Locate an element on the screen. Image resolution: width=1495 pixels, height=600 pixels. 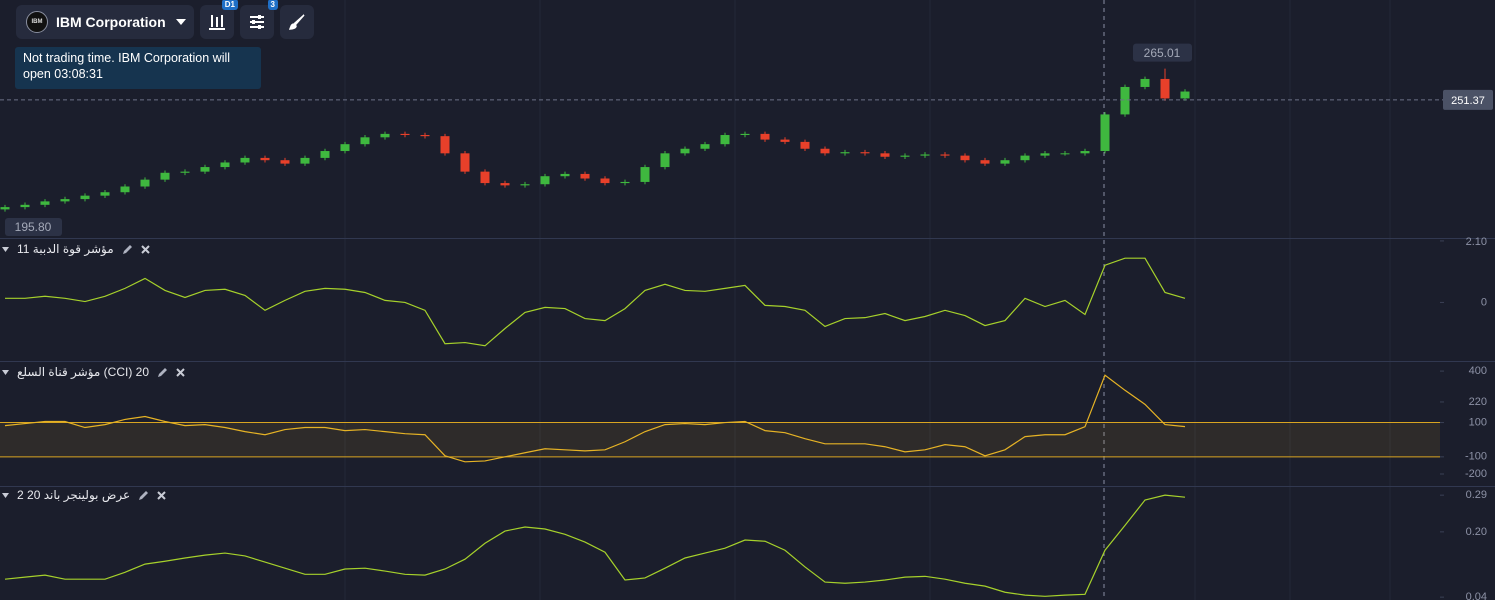
high-price-label: 265.01 is located at coordinates (1162, 53).